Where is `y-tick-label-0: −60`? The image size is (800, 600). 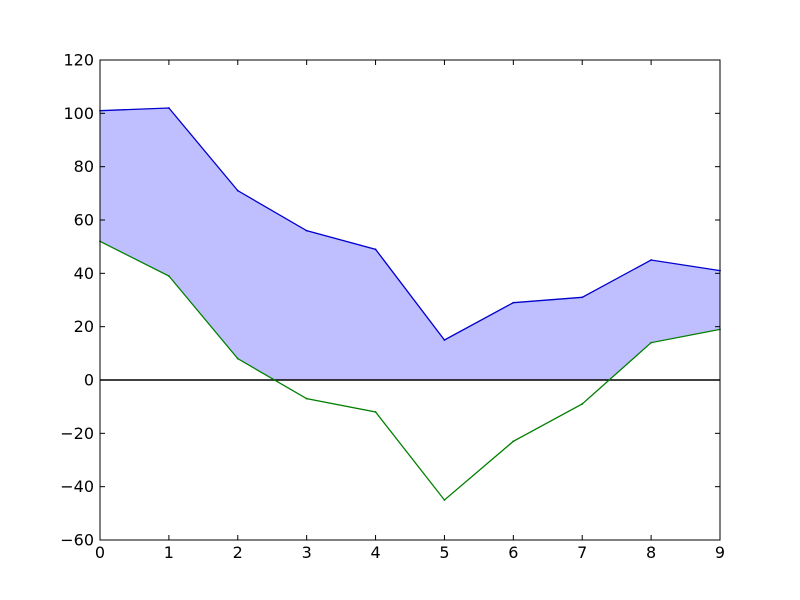 y-tick-label-0: −60 is located at coordinates (77, 540).